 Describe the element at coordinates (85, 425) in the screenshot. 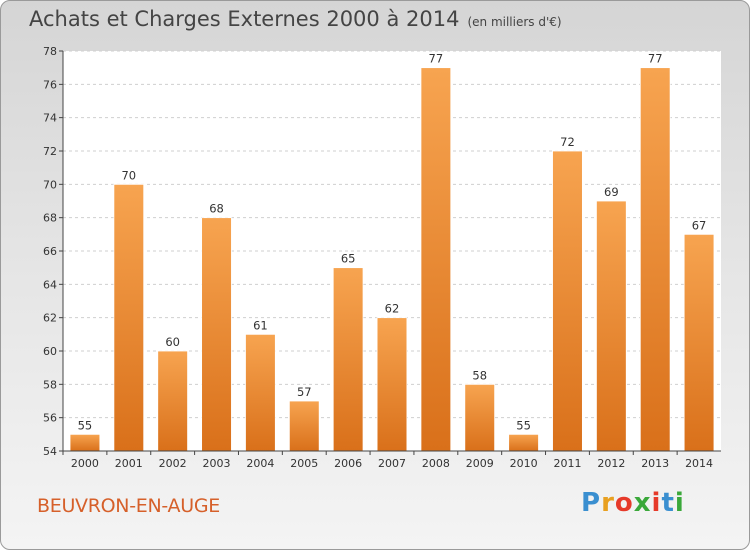

I see `data-label-2000: 55` at that location.